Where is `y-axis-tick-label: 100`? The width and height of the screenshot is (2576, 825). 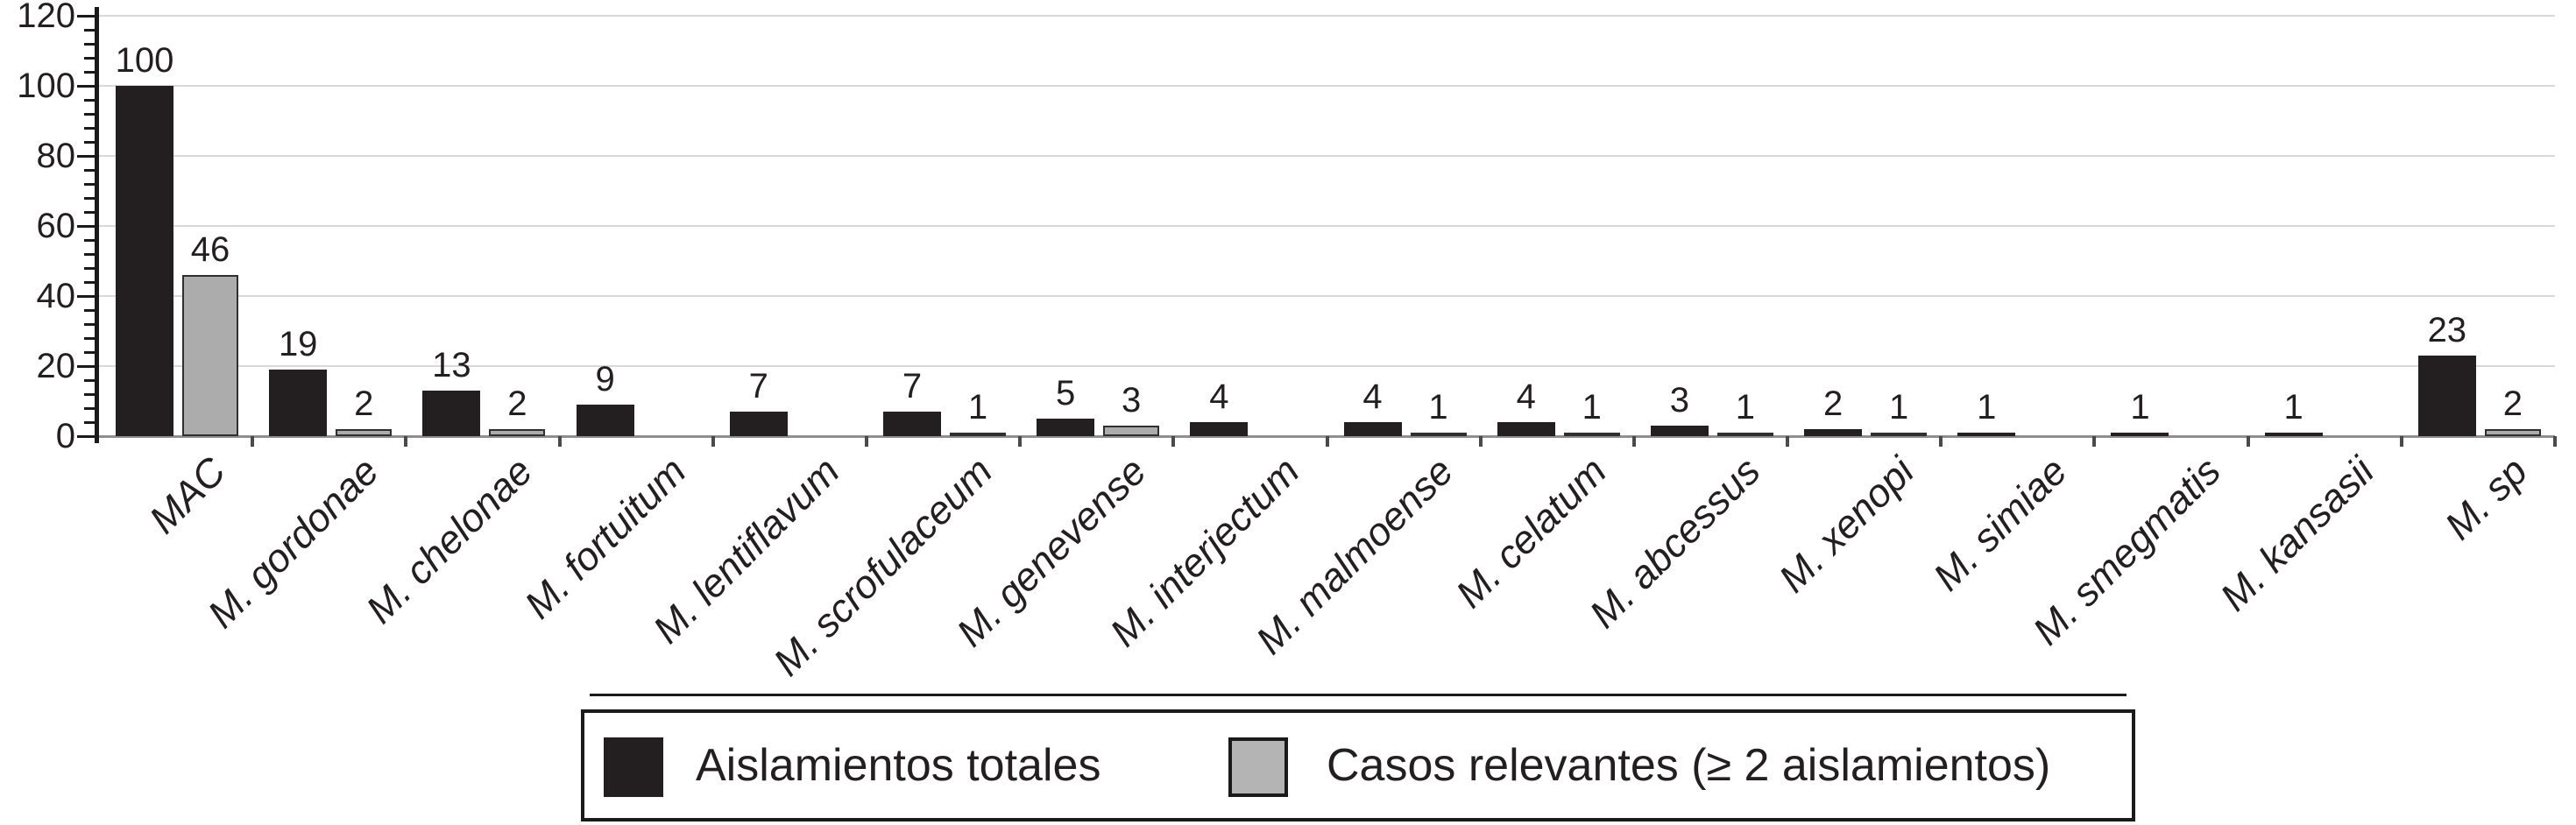
y-axis-tick-label: 100 is located at coordinates (46, 86).